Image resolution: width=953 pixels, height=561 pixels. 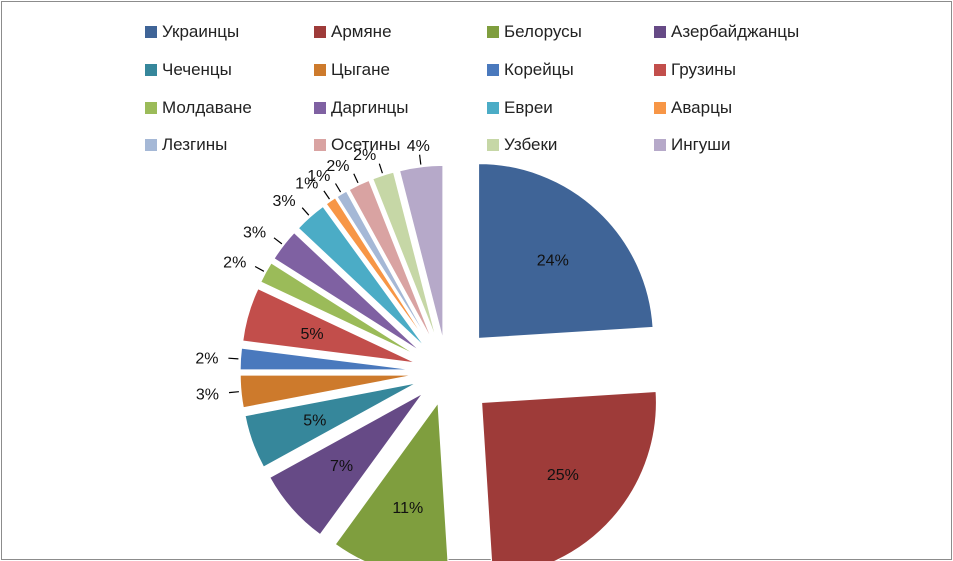 I want to click on legend-label: Аварцы, so click(x=702, y=107).